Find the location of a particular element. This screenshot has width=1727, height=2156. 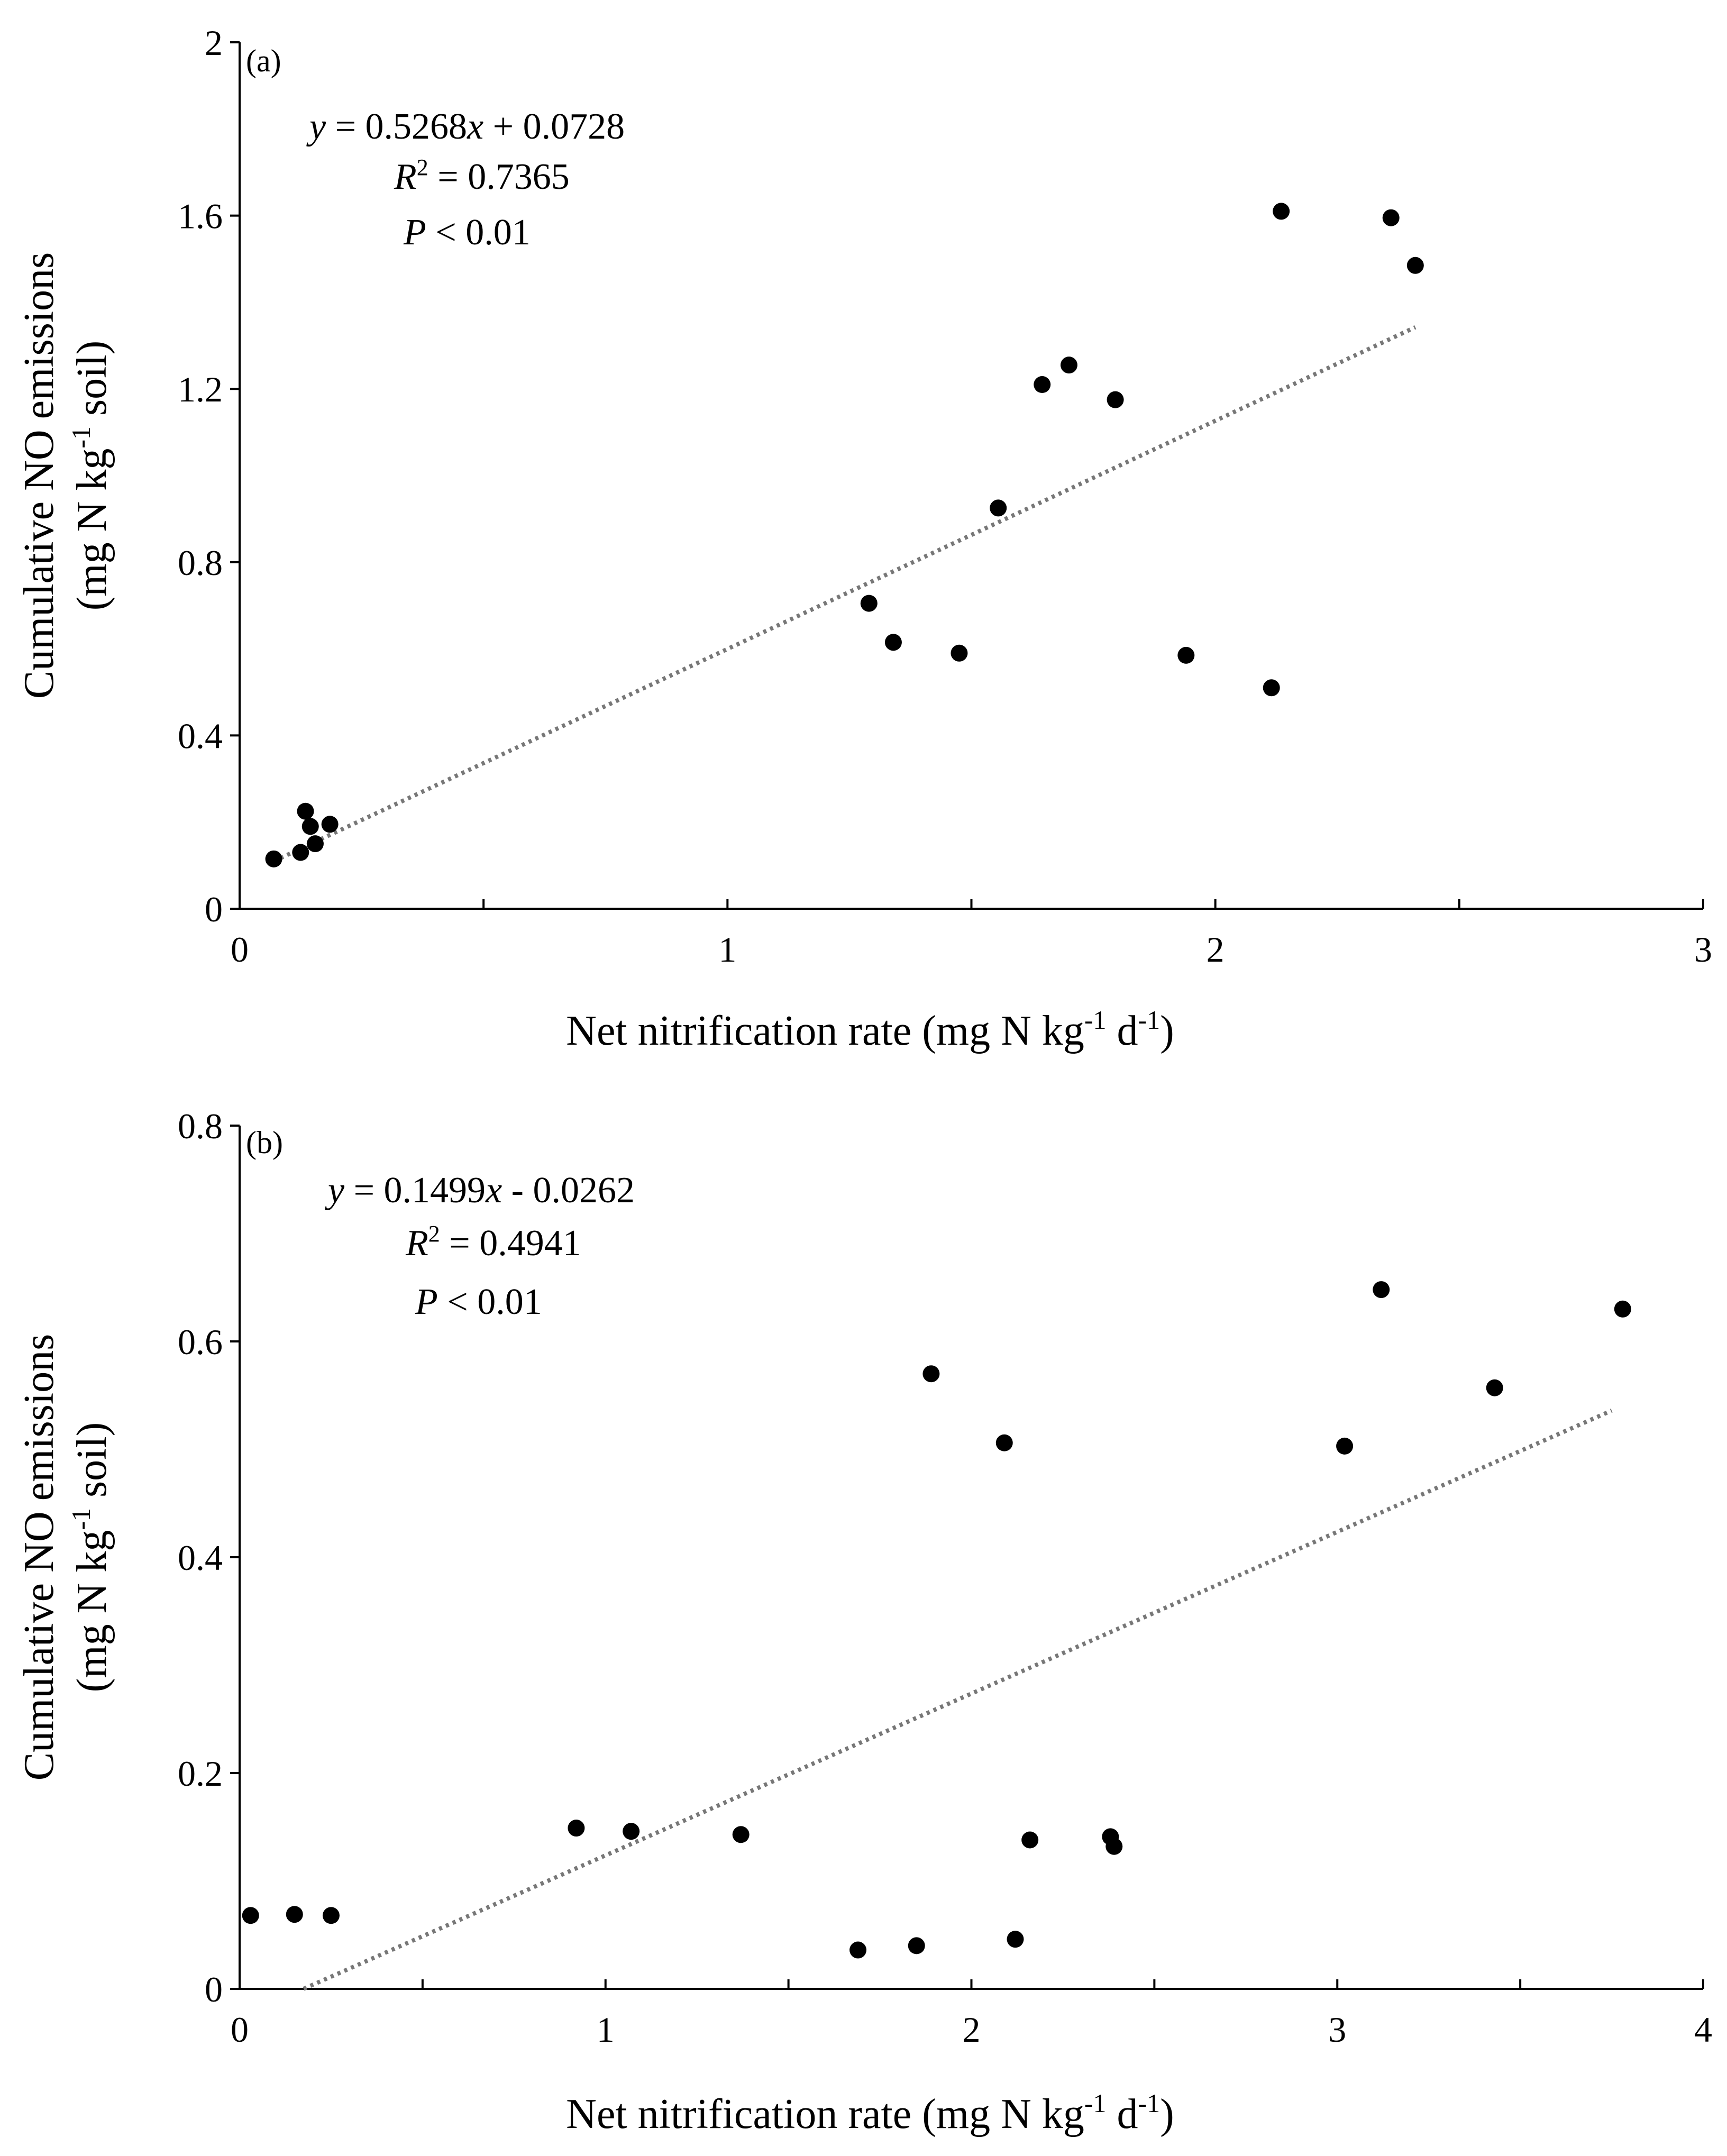

panel-b-equation: y = 0.1499x - 0.0262 is located at coordinates (480, 1190).